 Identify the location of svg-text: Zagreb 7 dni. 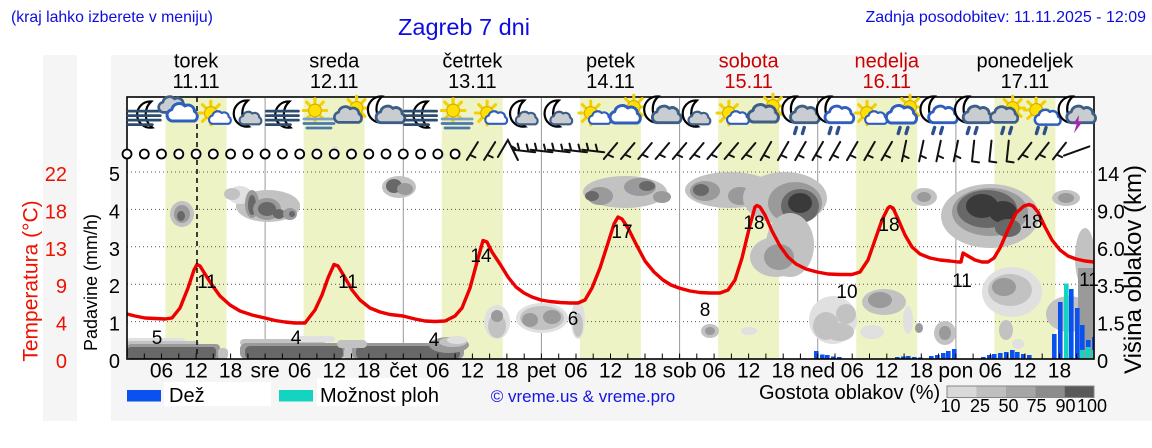
(464, 27).